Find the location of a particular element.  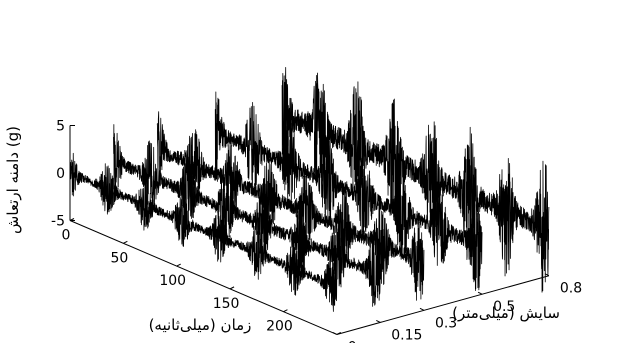

z-tick-label: -5 is located at coordinates (58, 222).